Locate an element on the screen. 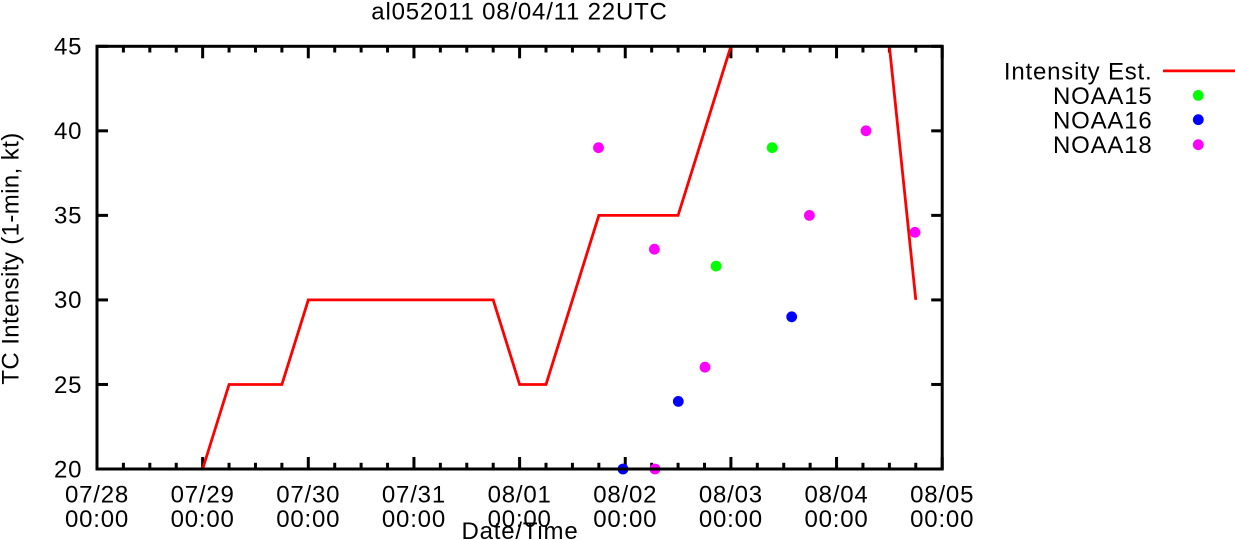  svg-text: 45 is located at coordinates (68, 47).